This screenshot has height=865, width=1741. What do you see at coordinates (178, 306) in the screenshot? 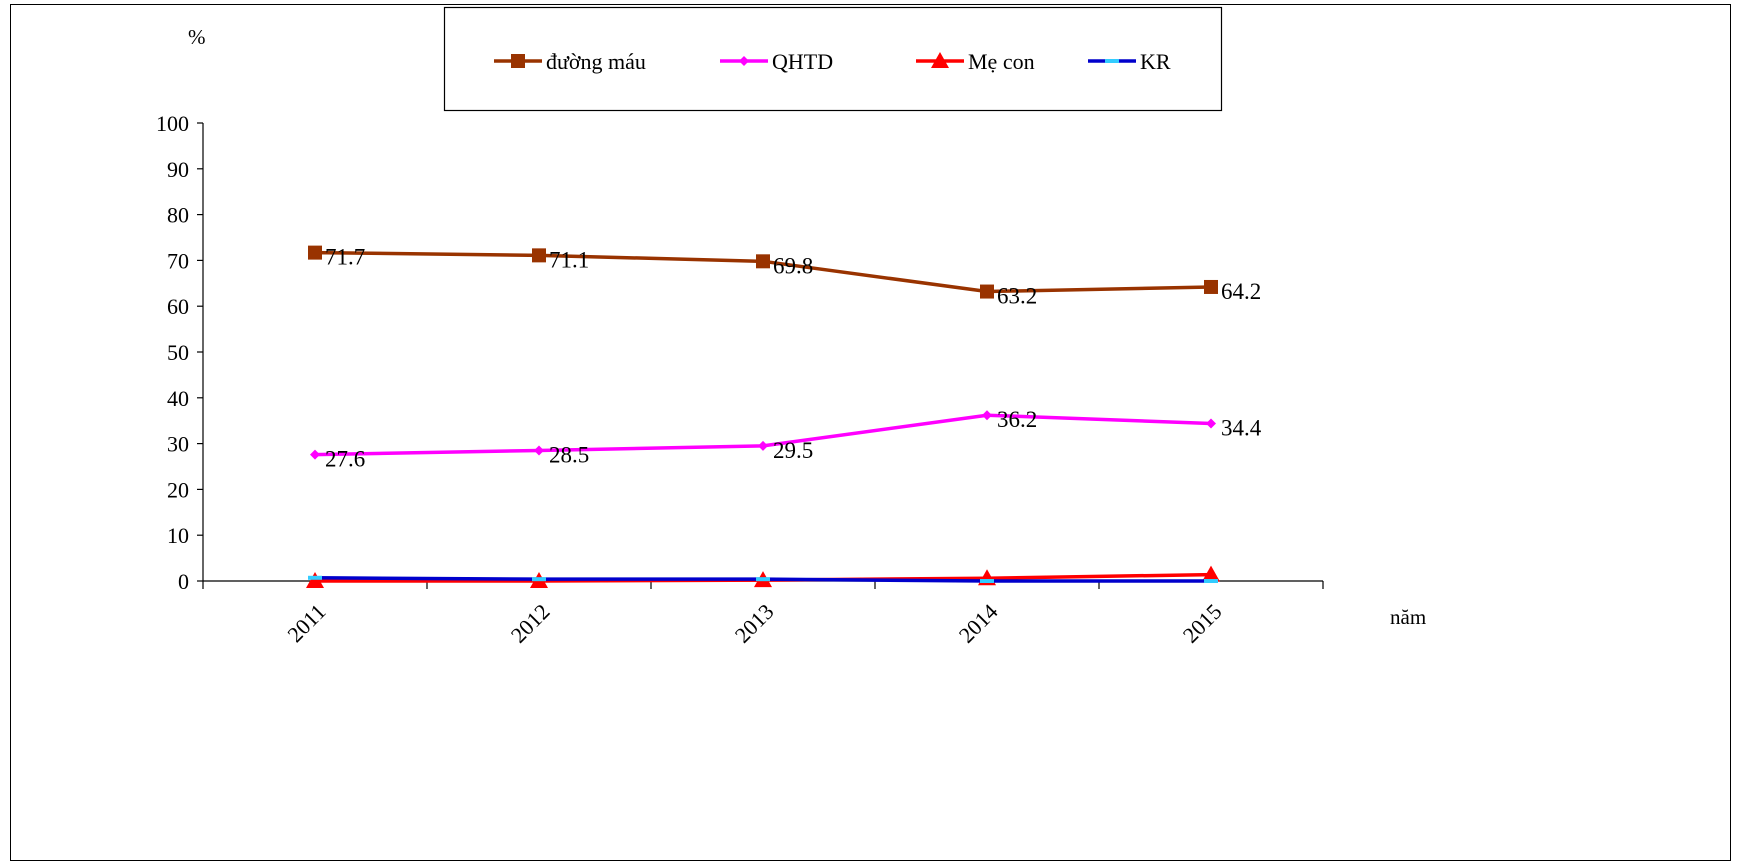
I see `y-tick-label: 60` at bounding box center [178, 306].